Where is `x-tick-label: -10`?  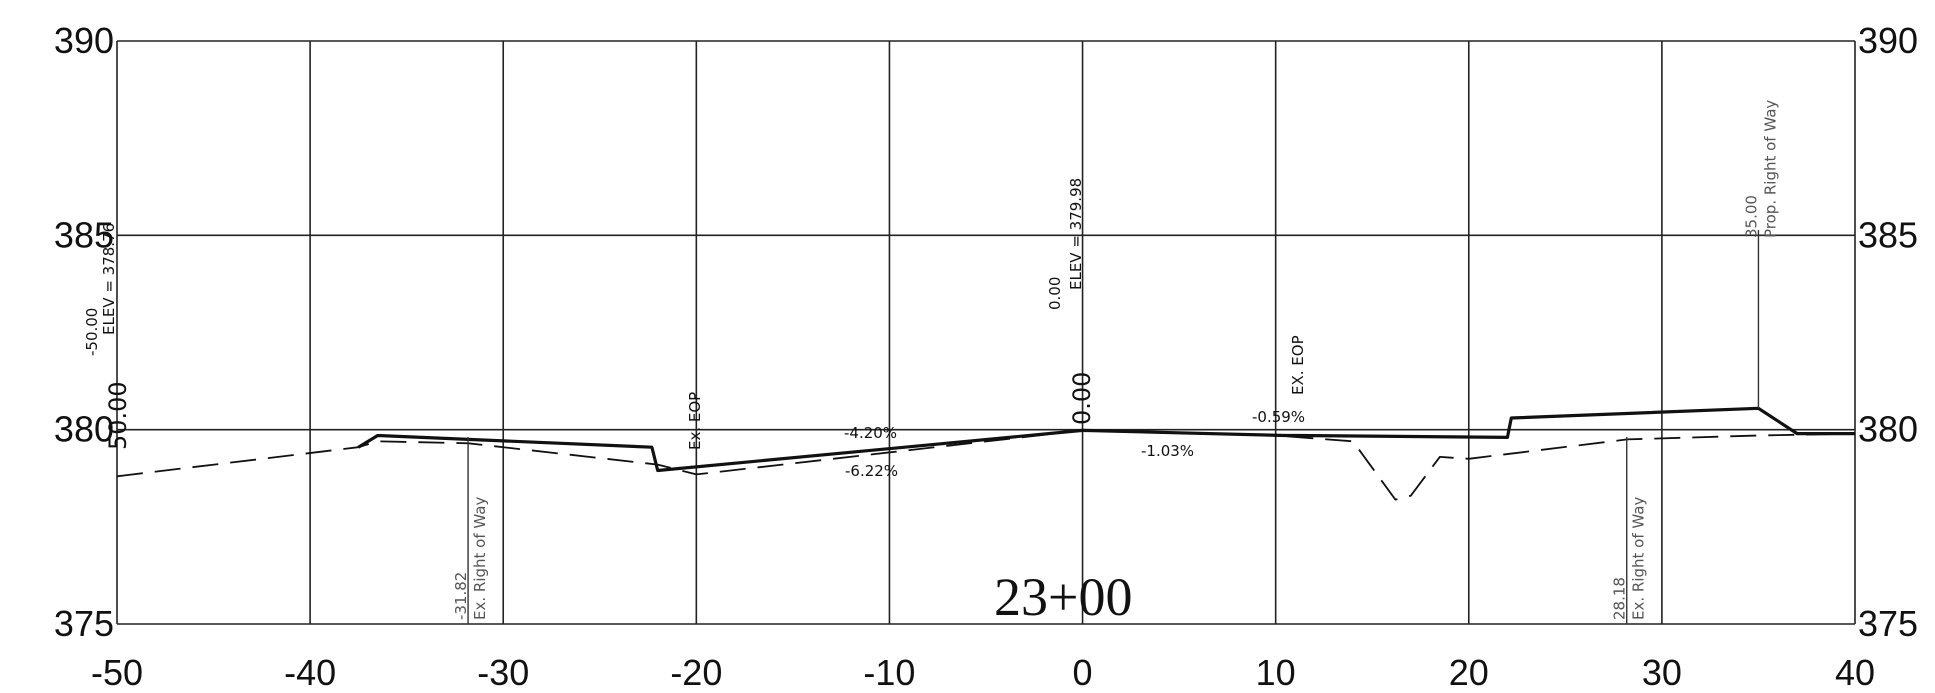
x-tick-label: -10 is located at coordinates (889, 672).